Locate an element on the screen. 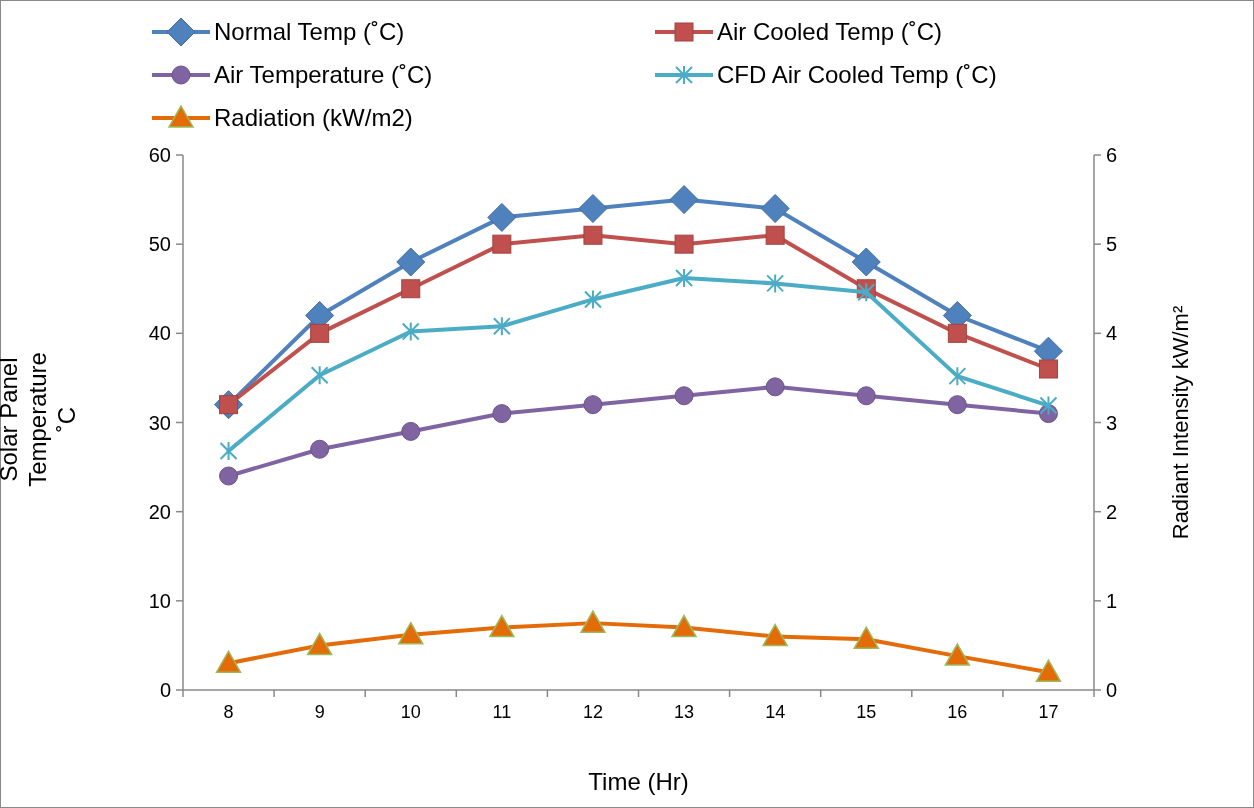  y2-tick-label: 2 is located at coordinates (1112, 511).